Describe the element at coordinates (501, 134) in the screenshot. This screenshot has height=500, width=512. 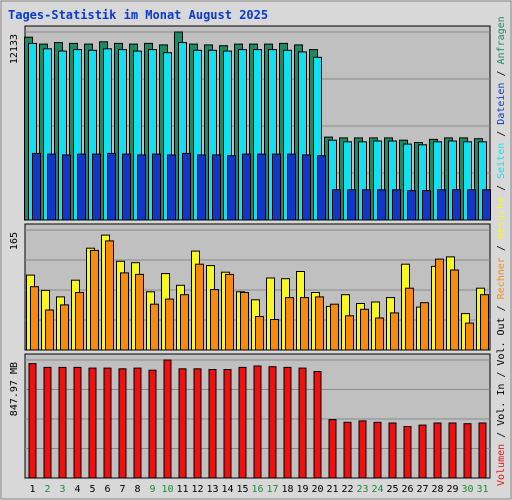
I see `legend-part-11: /` at that location.